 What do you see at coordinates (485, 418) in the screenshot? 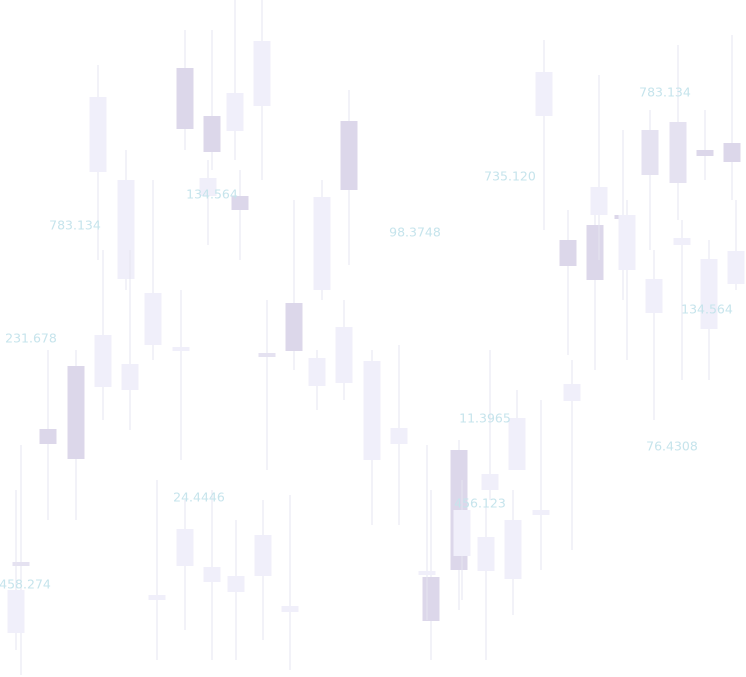
I see `floating-number: 11.3965` at bounding box center [485, 418].